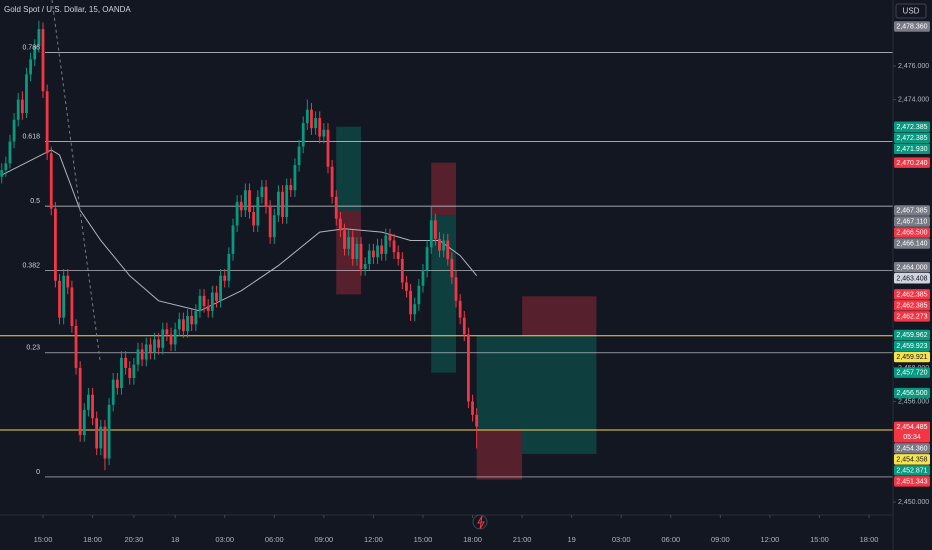 This screenshot has width=932, height=550. I want to click on price-label-text: 2,466.140, so click(911, 244).